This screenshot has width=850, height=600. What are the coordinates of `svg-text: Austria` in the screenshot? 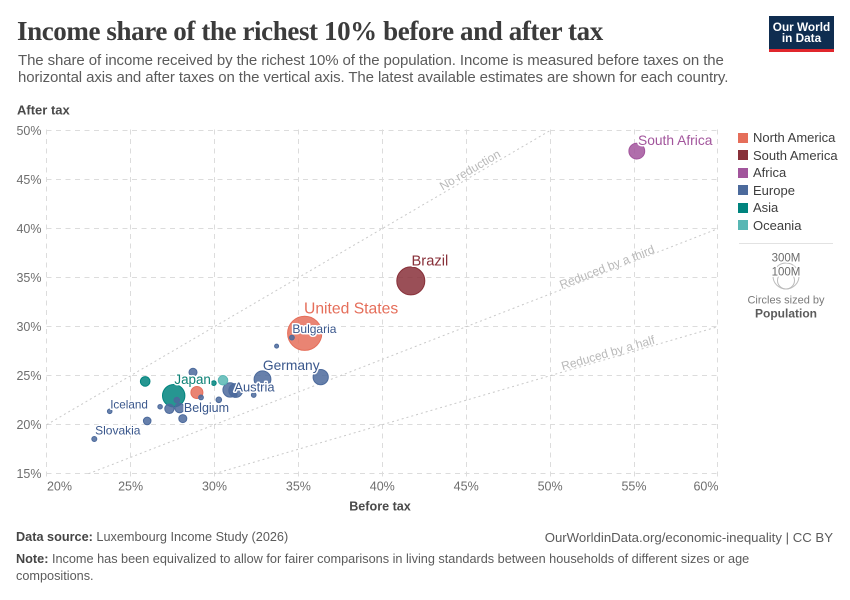 It's located at (254, 386).